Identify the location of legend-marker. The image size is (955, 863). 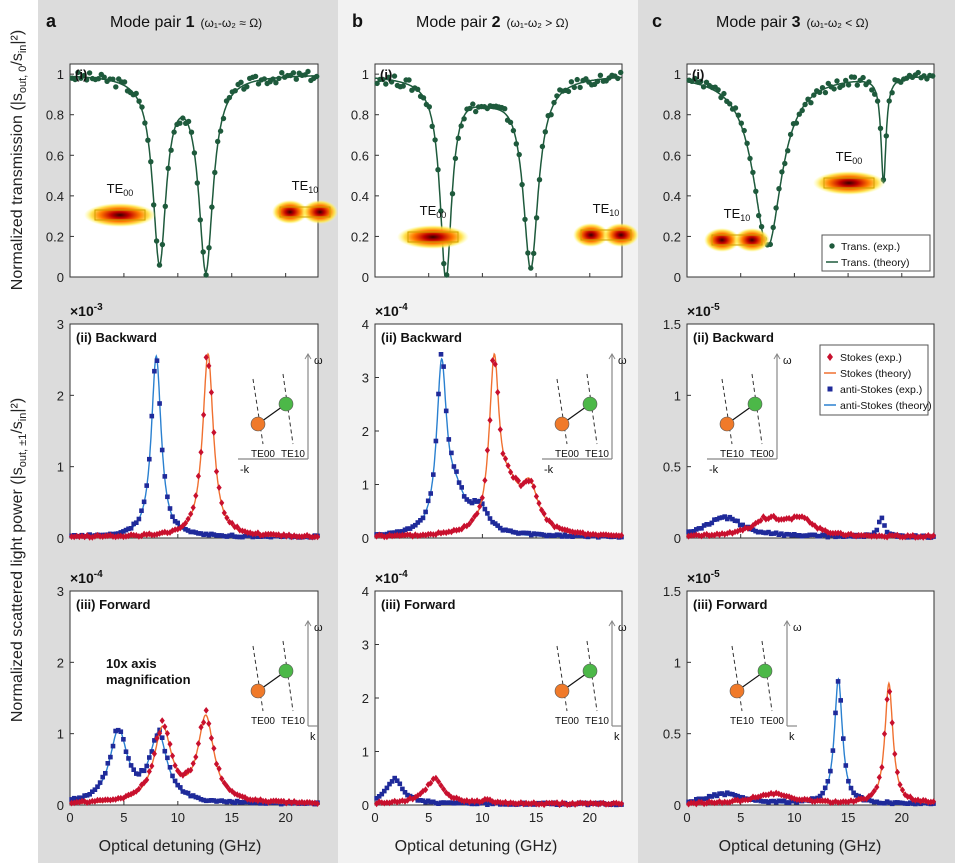
(832, 246).